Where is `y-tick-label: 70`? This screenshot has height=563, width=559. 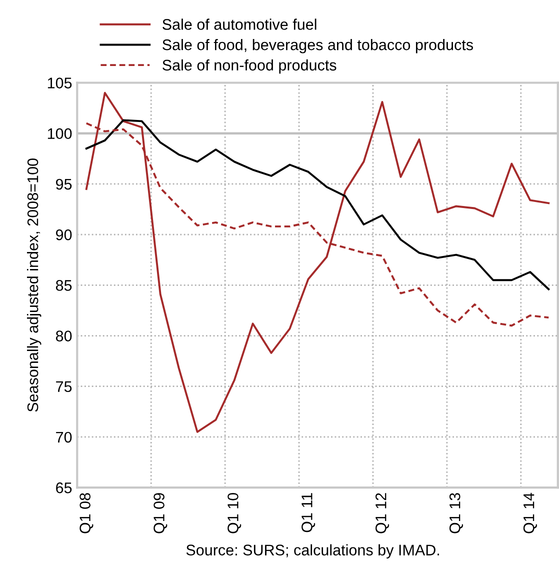 y-tick-label: 70 is located at coordinates (64, 437).